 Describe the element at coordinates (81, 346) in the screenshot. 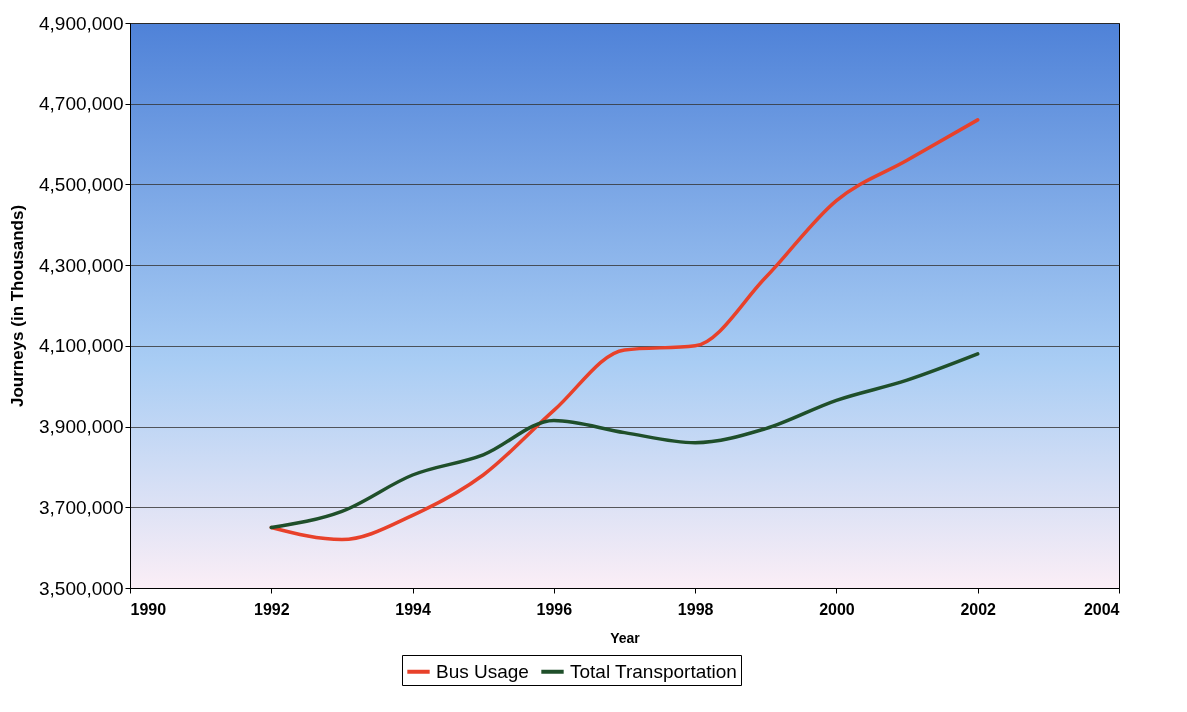

I see `y-tick-label: 4,100,000` at that location.